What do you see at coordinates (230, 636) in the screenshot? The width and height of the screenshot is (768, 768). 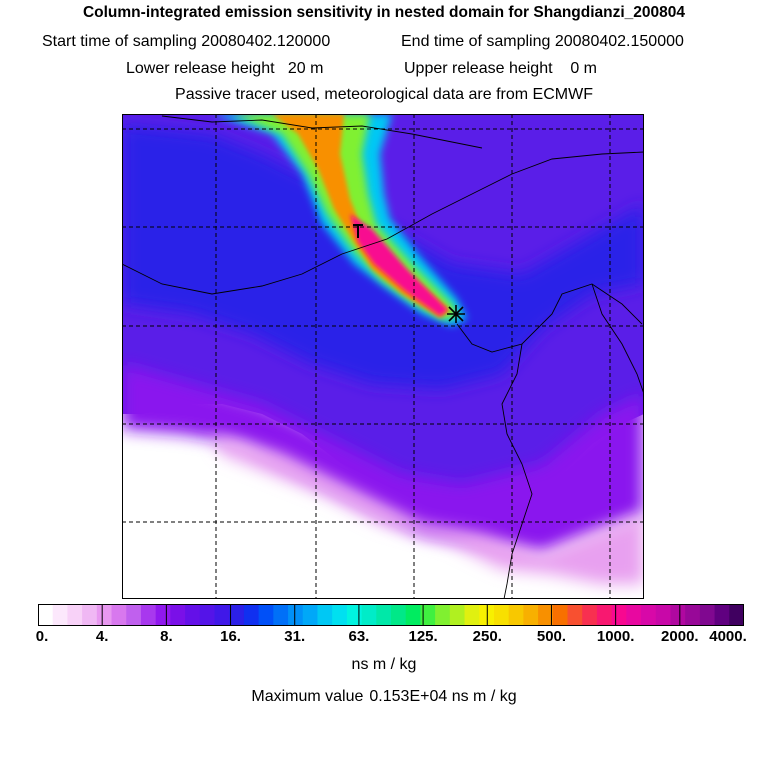 I see `colorbar-tick-label: 16.` at bounding box center [230, 636].